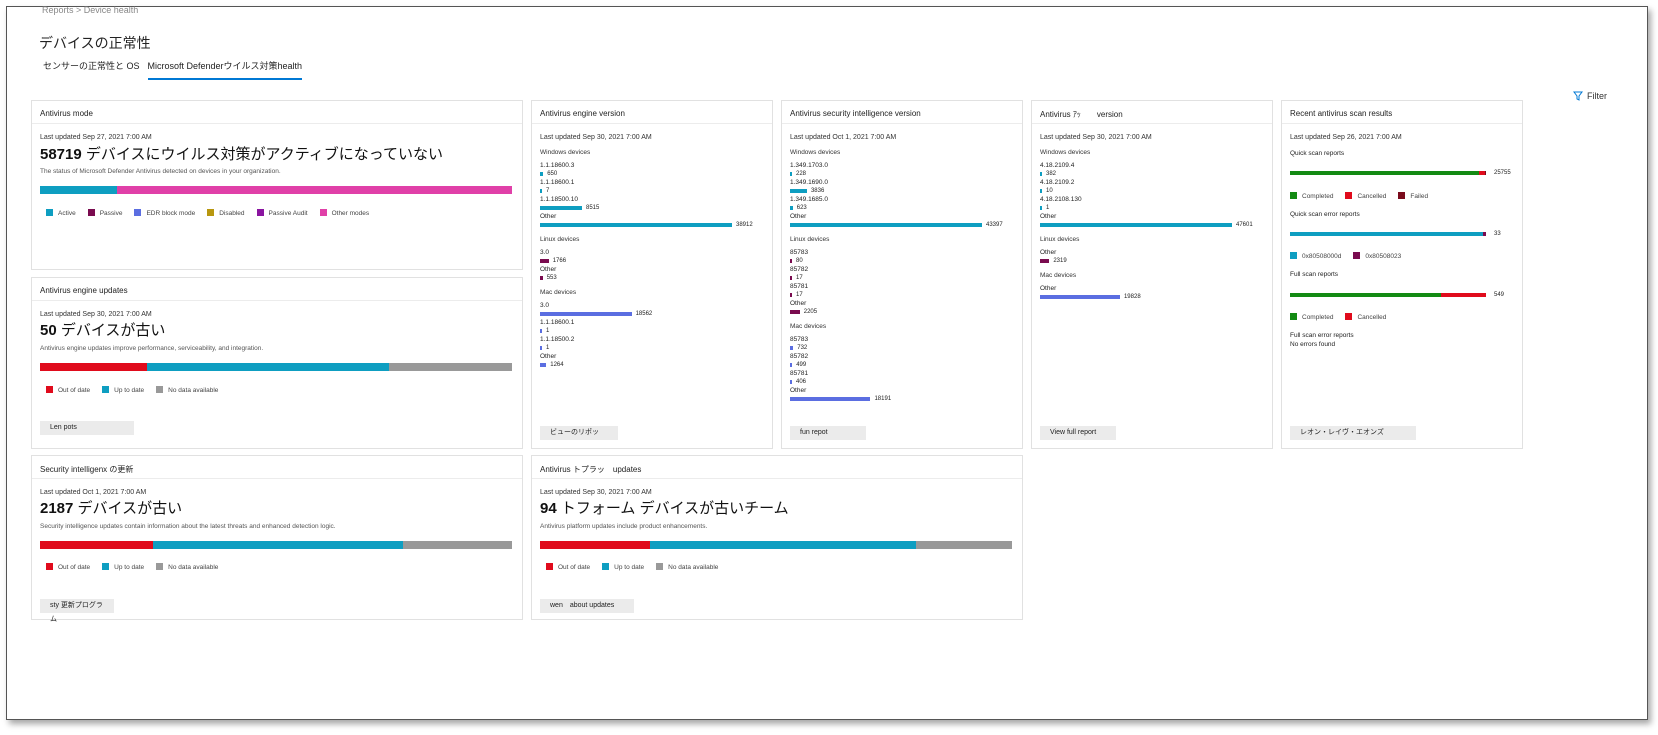 The height and width of the screenshot is (735, 1658). What do you see at coordinates (1152, 257) in the screenshot?
I see `version-row: Other 2319` at bounding box center [1152, 257].